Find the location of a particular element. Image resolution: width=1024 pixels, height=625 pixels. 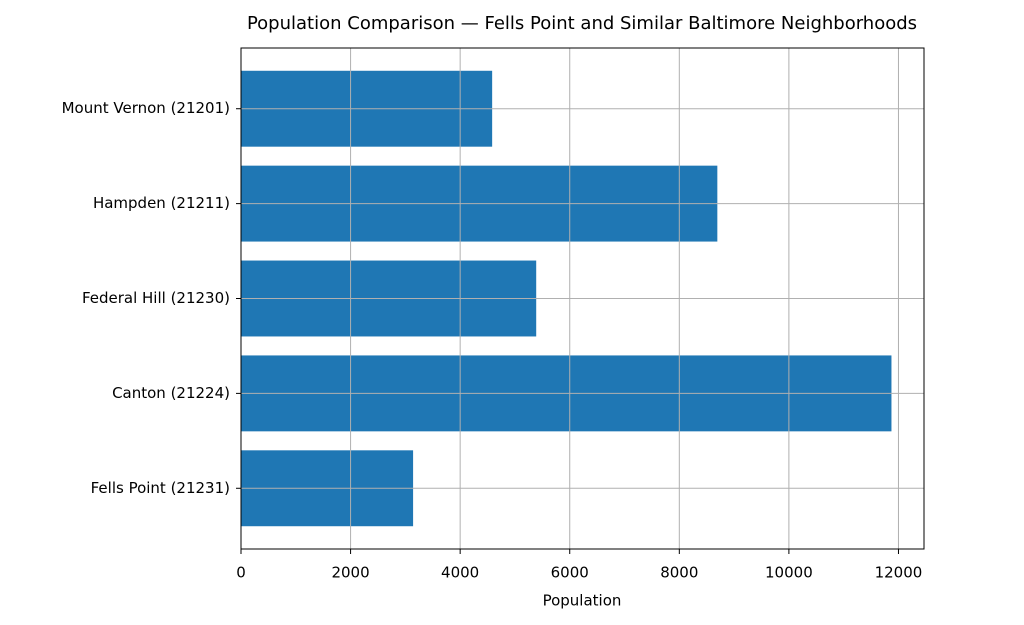

x-tick-label: 8000 is located at coordinates (679, 573).